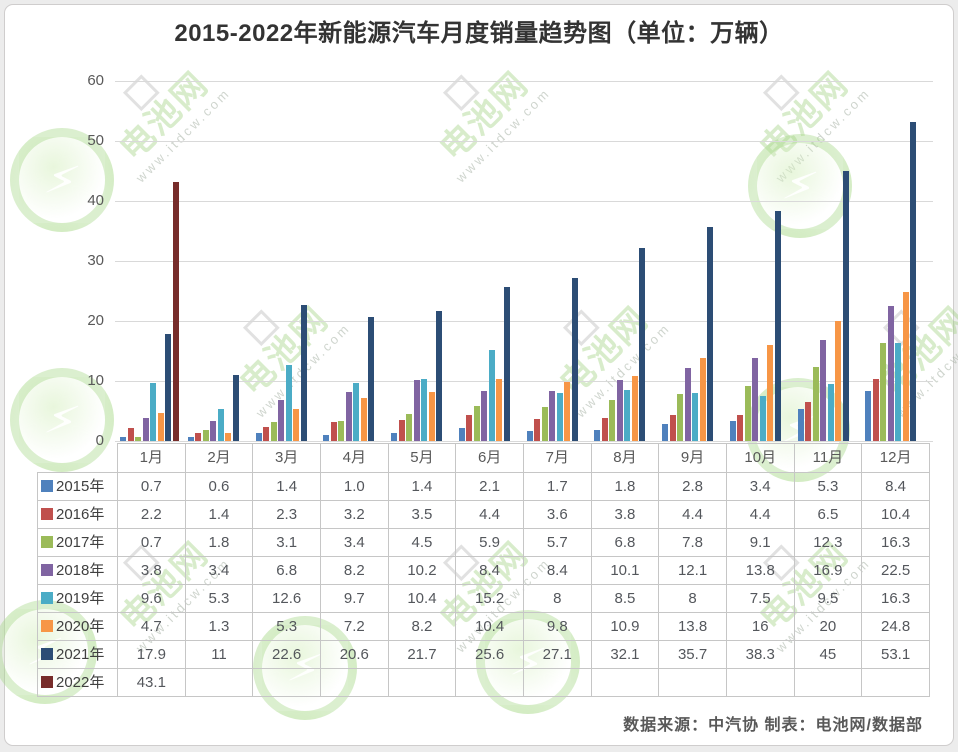 The height and width of the screenshot is (752, 958). I want to click on y-axis-tick-label: 60, so click(95, 80).